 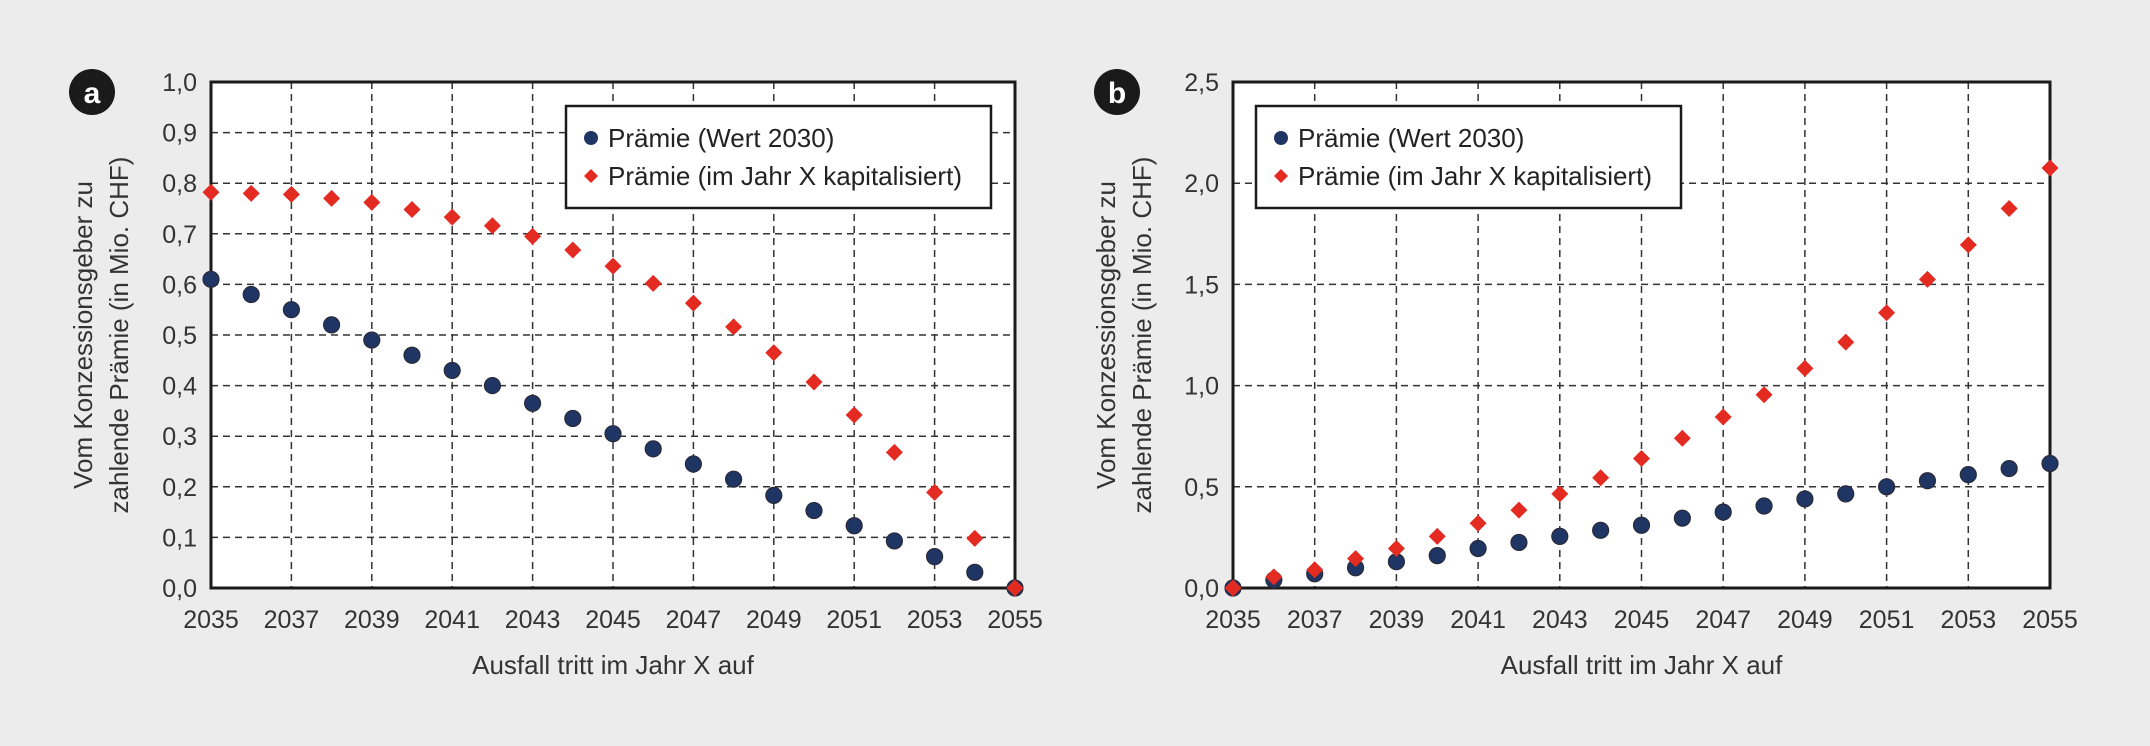 I want to click on x-tick-label: 2041, so click(x=452, y=620).